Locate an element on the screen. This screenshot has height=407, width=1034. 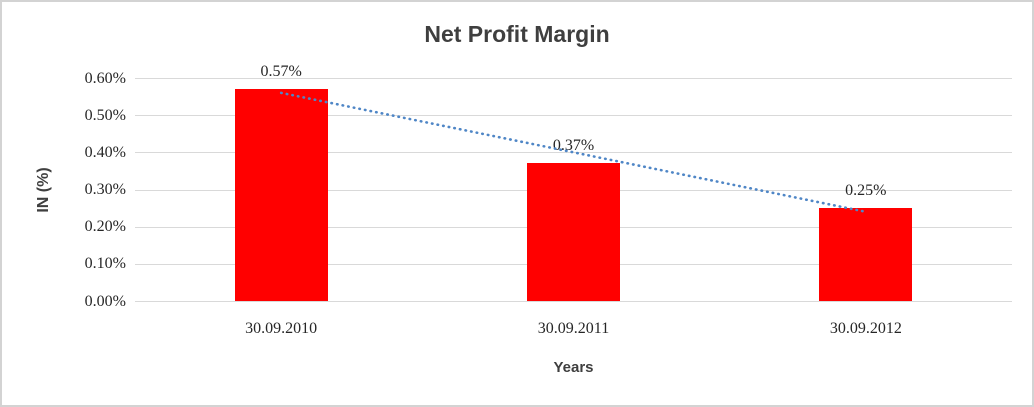
y-tick-label: 0.10% is located at coordinates (105, 264).